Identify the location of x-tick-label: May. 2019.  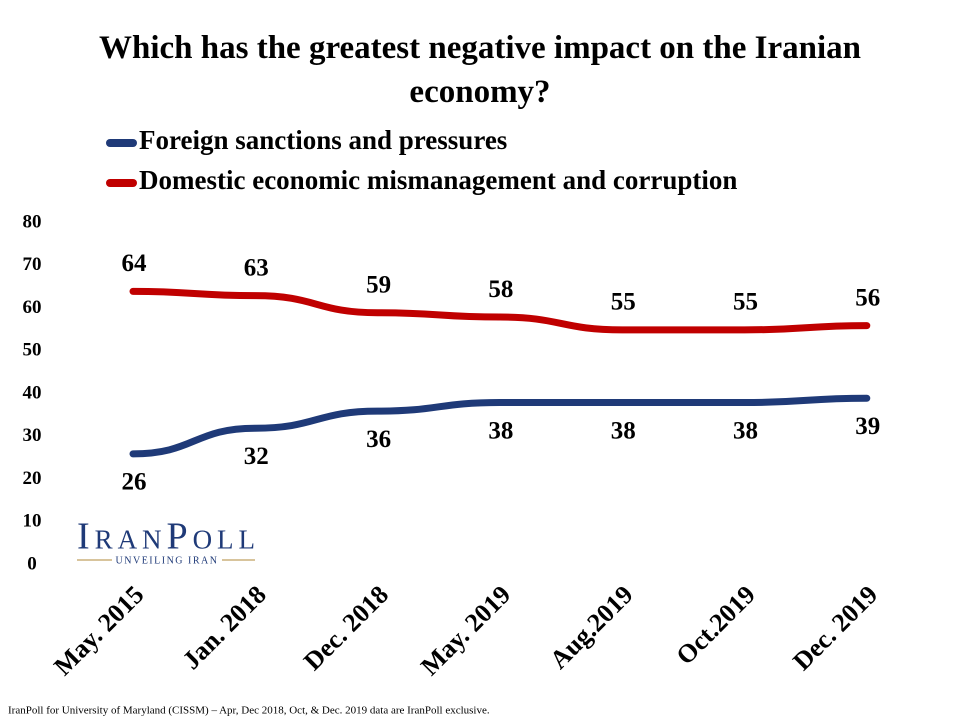
(465, 630).